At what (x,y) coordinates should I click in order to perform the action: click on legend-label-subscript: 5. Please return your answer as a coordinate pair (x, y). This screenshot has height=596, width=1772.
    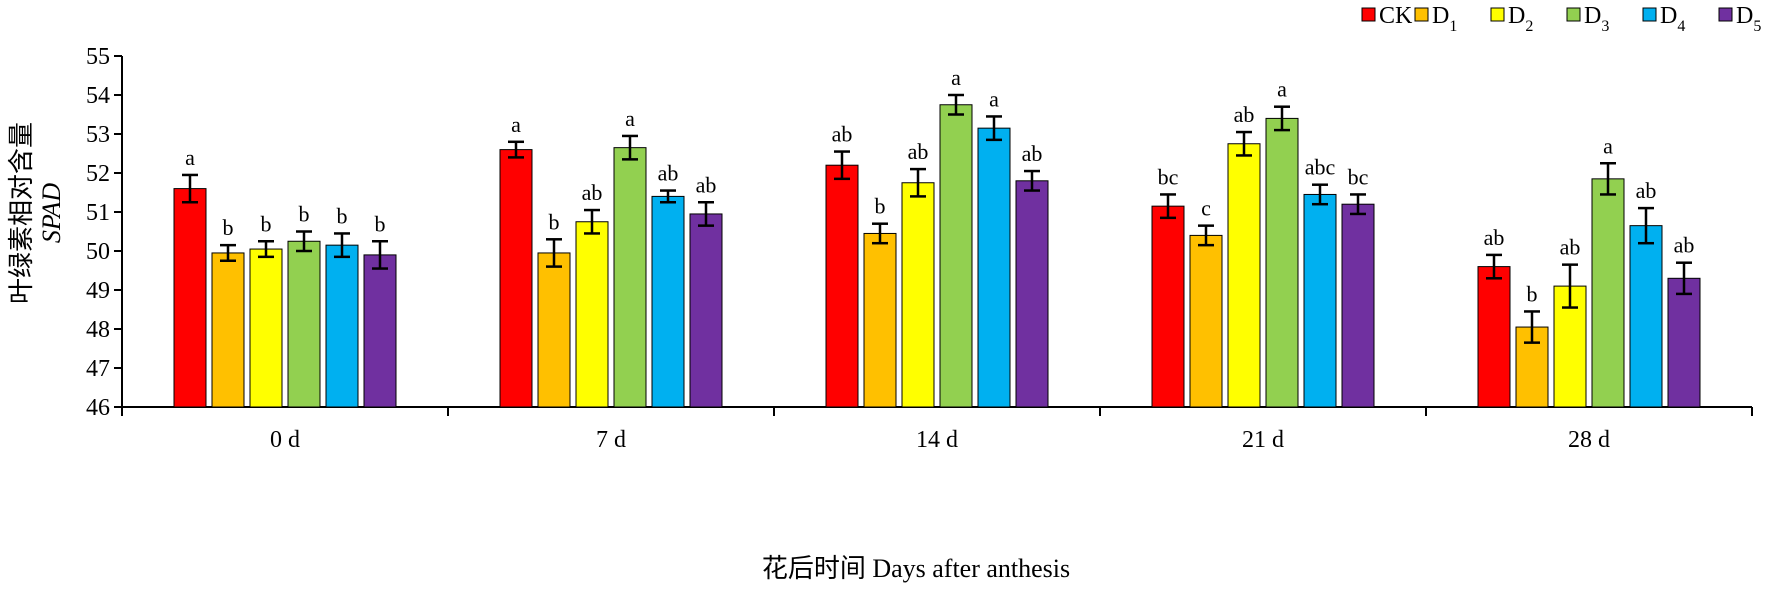
    Looking at the image, I should click on (1757, 26).